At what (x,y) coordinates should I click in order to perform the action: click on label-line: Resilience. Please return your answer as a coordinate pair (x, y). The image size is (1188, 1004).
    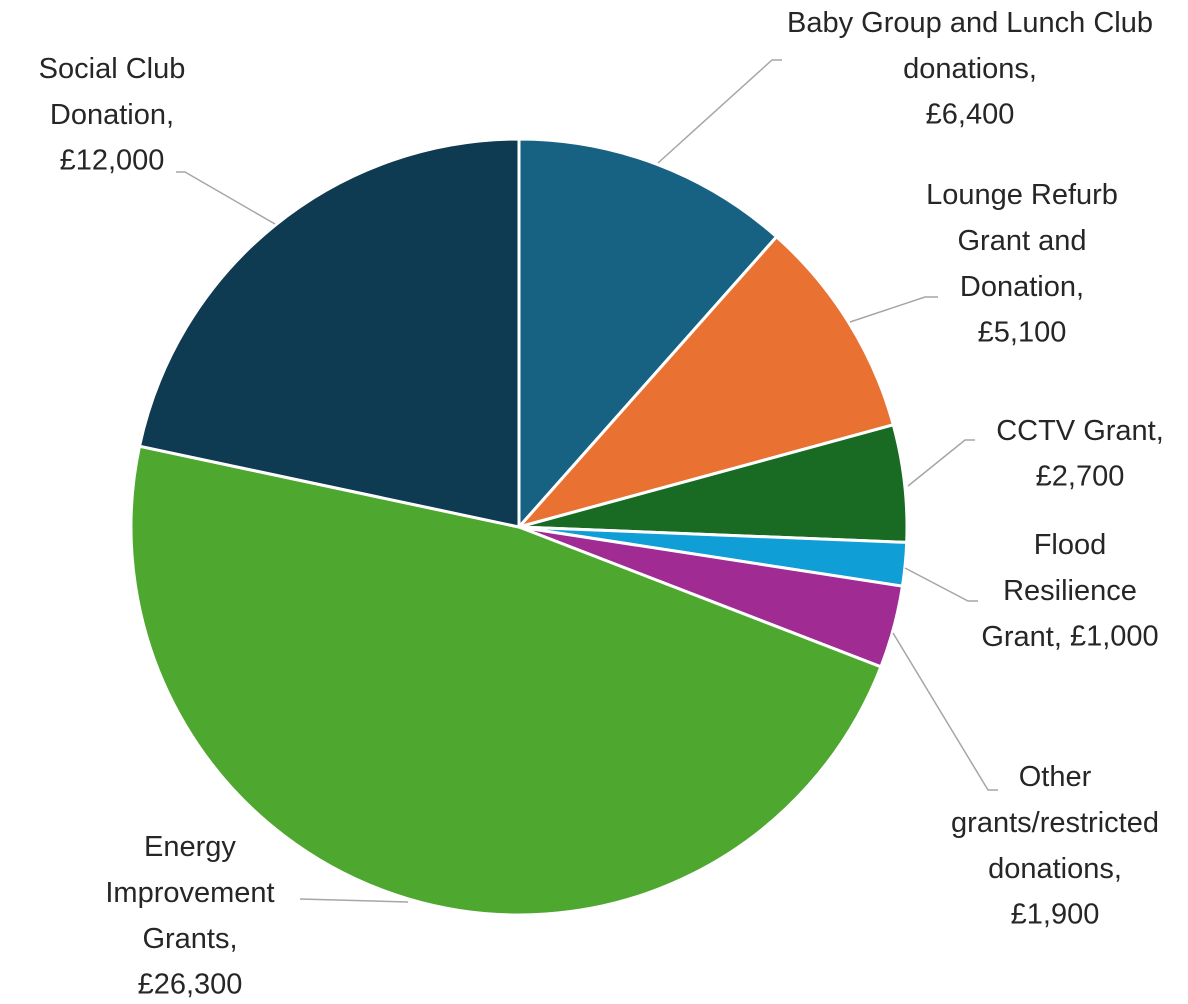
    Looking at the image, I should click on (1074, 591).